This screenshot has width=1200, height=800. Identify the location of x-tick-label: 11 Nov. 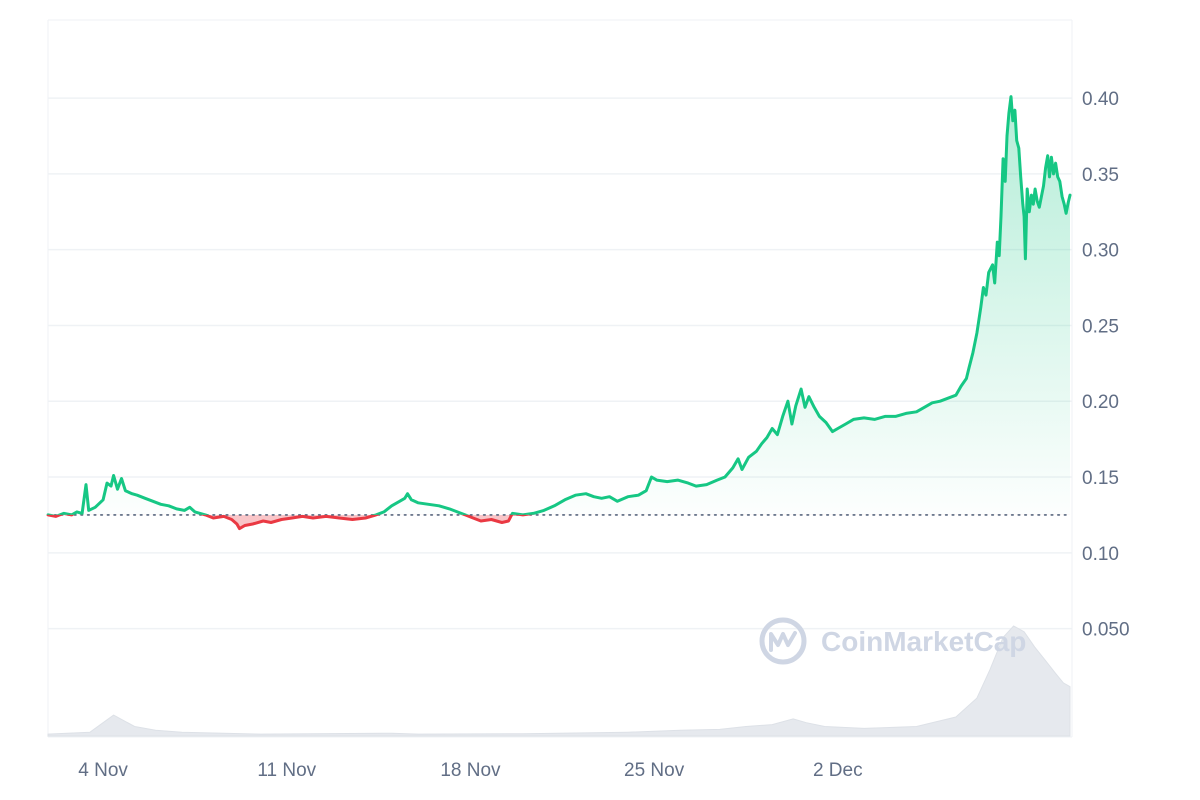
(286, 770).